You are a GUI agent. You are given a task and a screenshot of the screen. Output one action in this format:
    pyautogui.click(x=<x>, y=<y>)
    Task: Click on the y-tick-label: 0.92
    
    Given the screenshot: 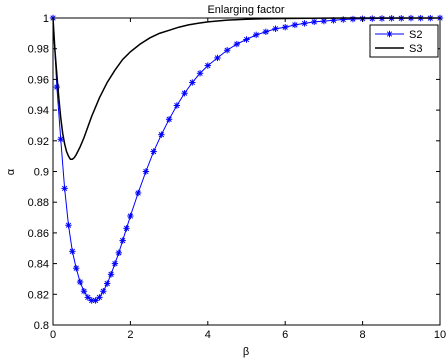 What is the action you would take?
    pyautogui.click(x=38, y=142)
    